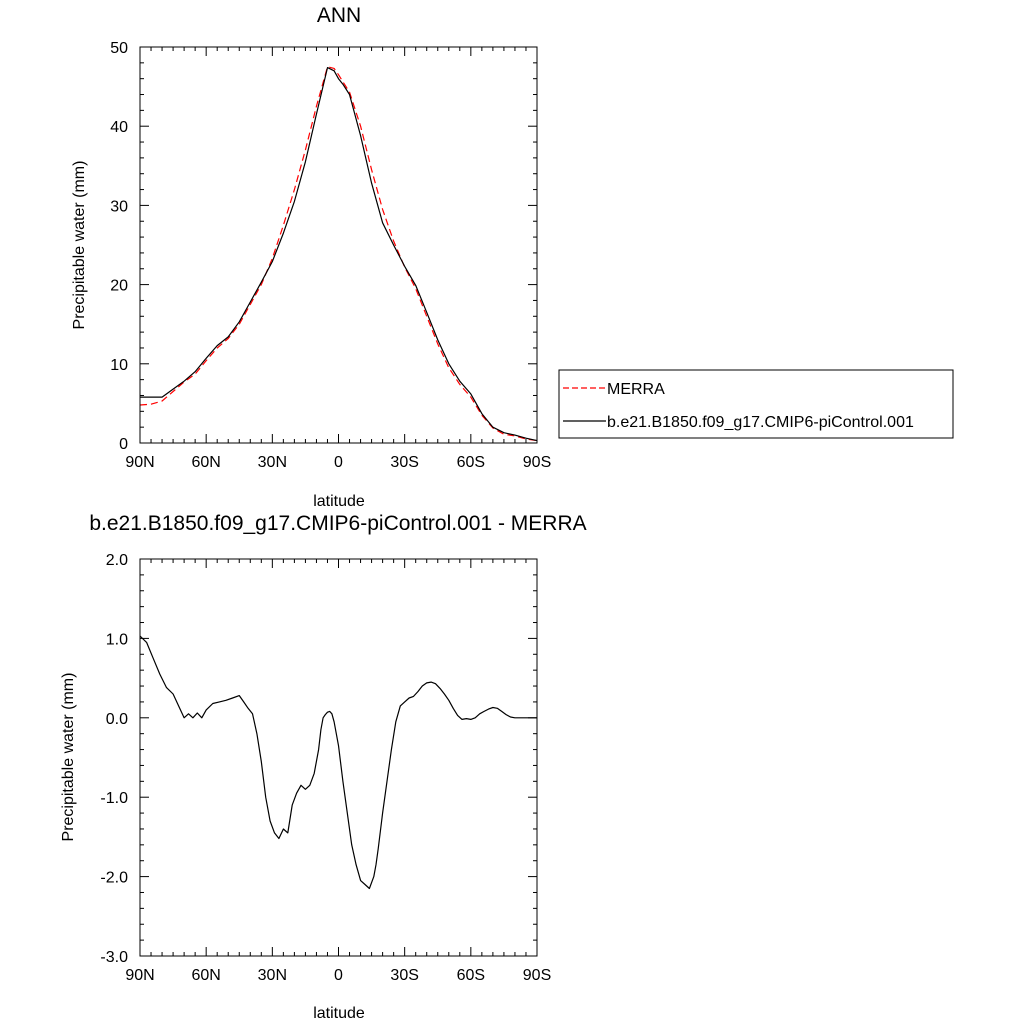 This screenshot has width=1024, height=1024. What do you see at coordinates (123, 444) in the screenshot?
I see `y-tick-label: 0` at bounding box center [123, 444].